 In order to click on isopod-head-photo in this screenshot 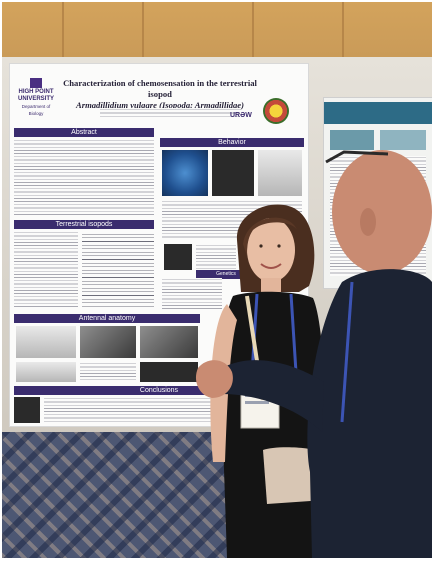, I will do `click(178, 257)`.